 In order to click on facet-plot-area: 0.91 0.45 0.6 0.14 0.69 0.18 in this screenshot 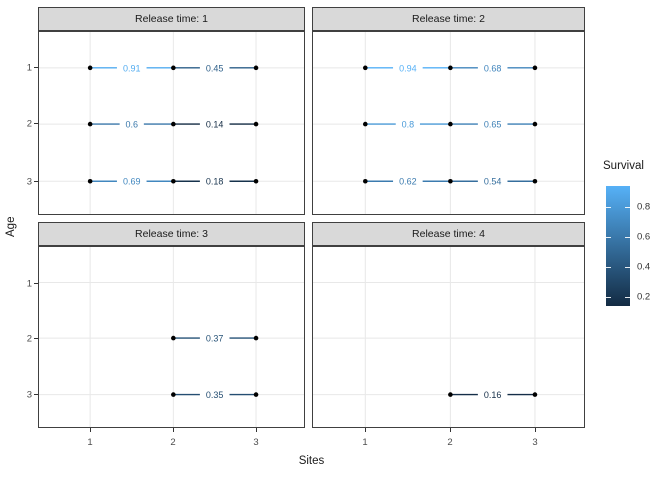, I will do `click(171, 123)`.